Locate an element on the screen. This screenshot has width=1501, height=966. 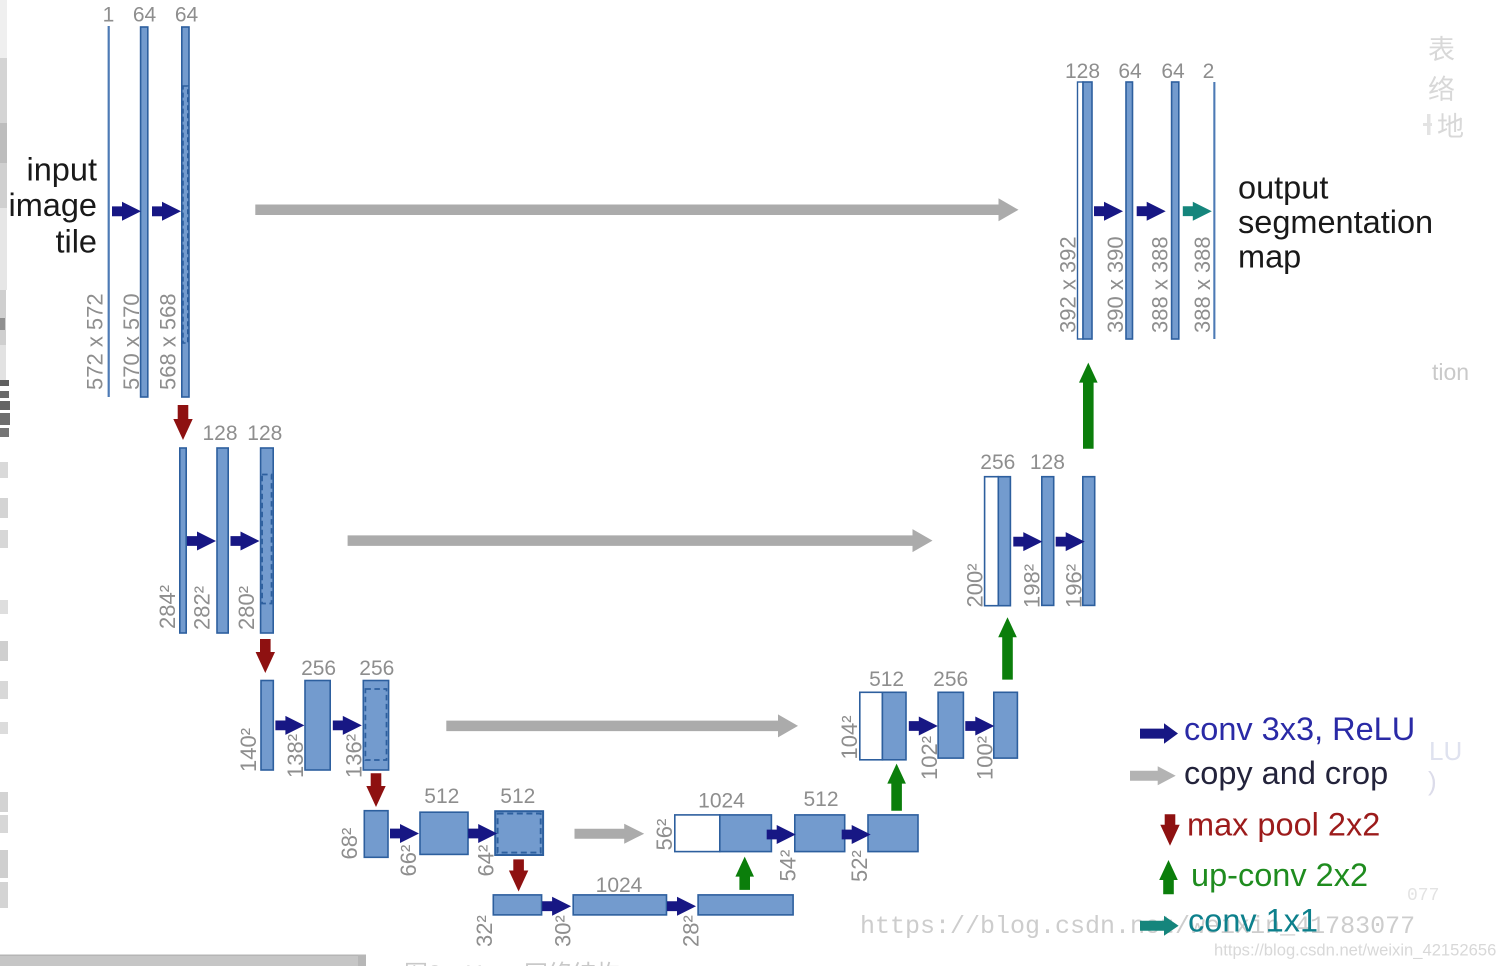
svg-text: tile is located at coordinates (76, 242).